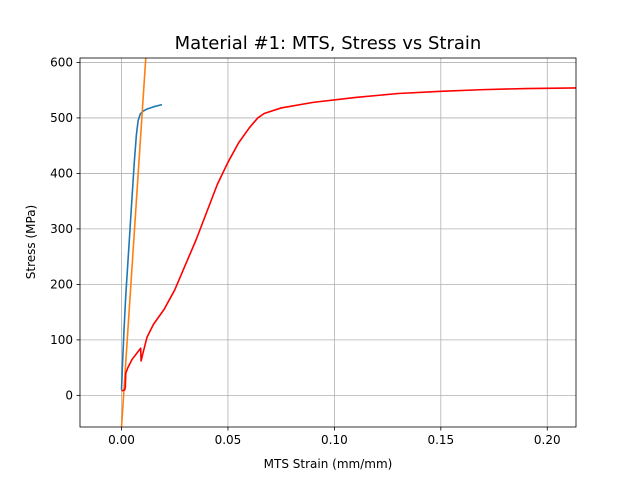 This screenshot has height=480, width=640. What do you see at coordinates (121, 440) in the screenshot?
I see `x-tick-label: 0.00` at bounding box center [121, 440].